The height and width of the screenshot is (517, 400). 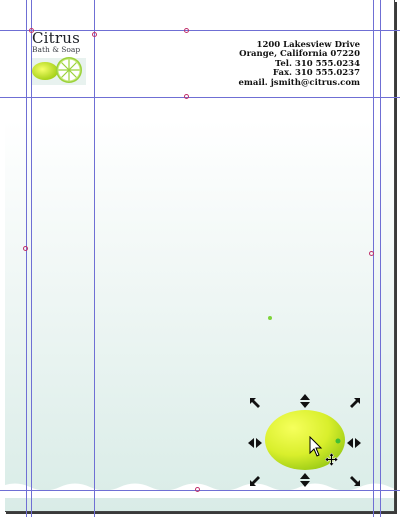 I want to click on resize-handle-n-icon, so click(x=305, y=401).